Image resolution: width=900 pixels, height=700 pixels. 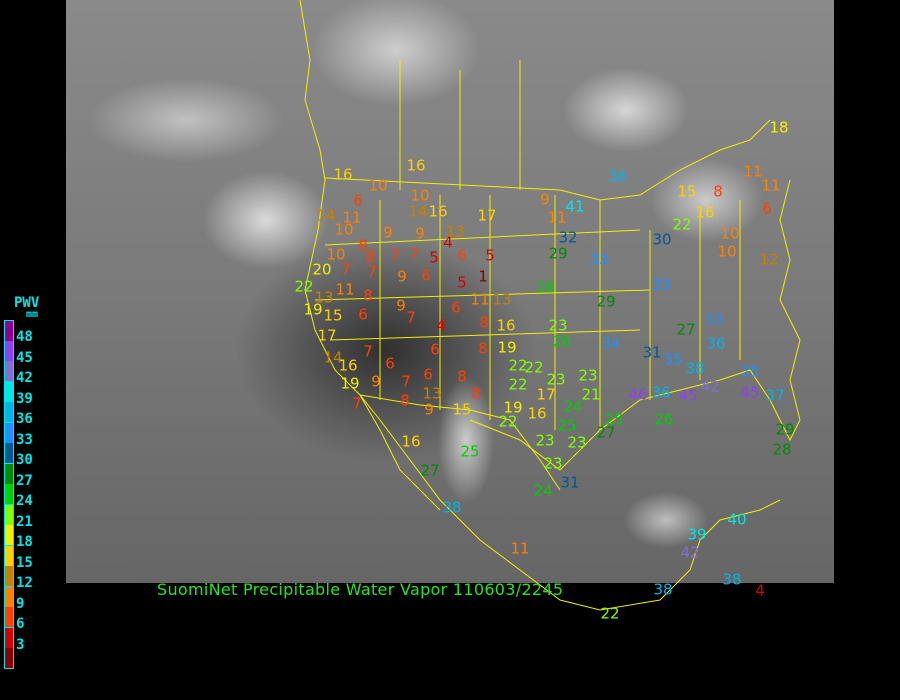 What do you see at coordinates (483, 276) in the screenshot?
I see `station-pwv-value: 1` at bounding box center [483, 276].